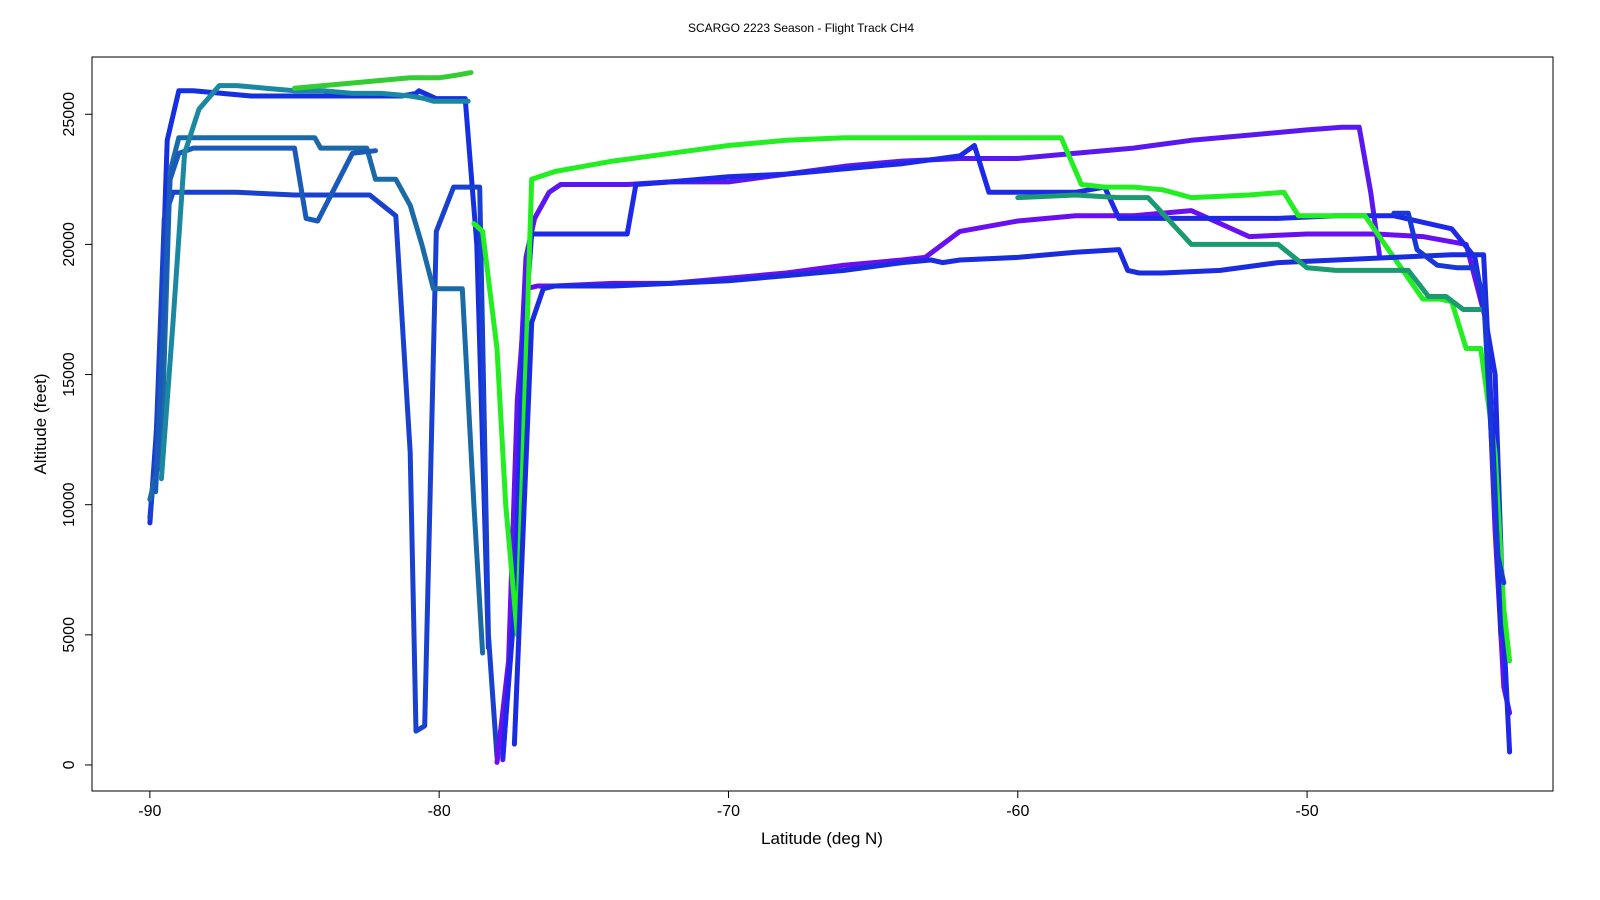 The image size is (1600, 900). Describe the element at coordinates (439, 811) in the screenshot. I see `x-tick-label: -80` at that location.